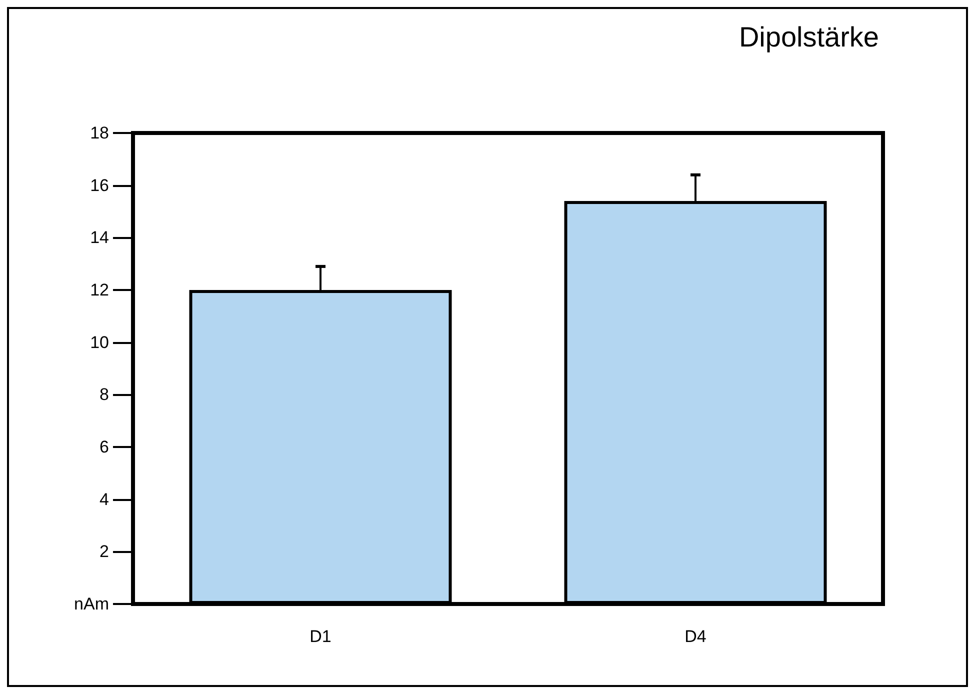  What do you see at coordinates (104, 447) in the screenshot?
I see `y-tick-label: 6` at bounding box center [104, 447].